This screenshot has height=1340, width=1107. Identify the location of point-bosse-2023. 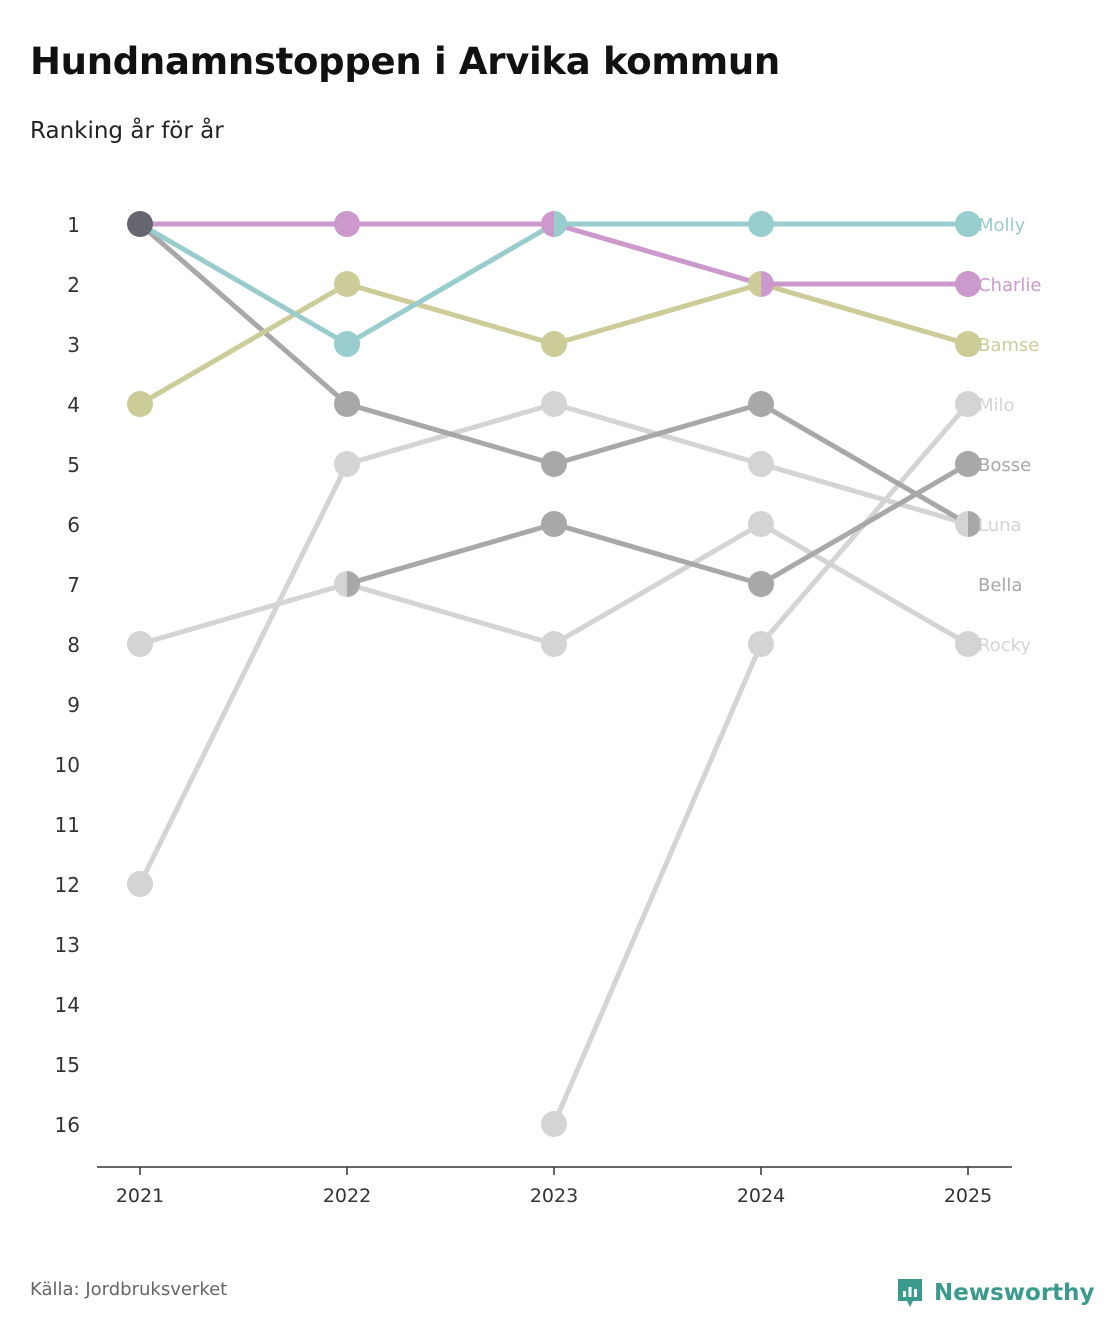
(554, 464).